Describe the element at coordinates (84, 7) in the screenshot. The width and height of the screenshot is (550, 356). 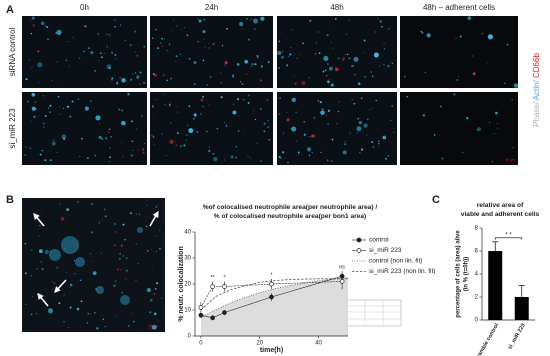
I see `column-header: 0h` at that location.